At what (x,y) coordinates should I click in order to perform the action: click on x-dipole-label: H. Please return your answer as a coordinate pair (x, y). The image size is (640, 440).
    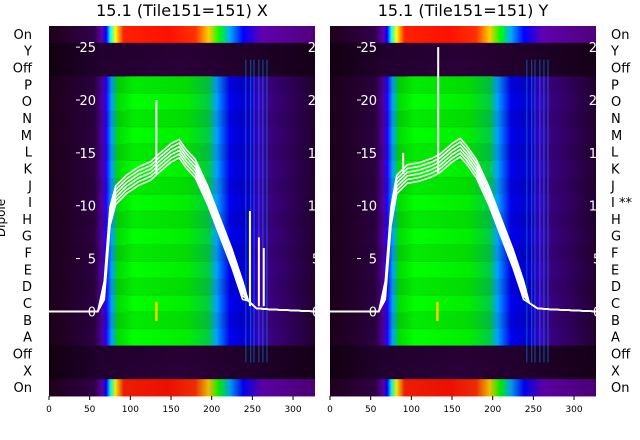
    Looking at the image, I should click on (27, 220).